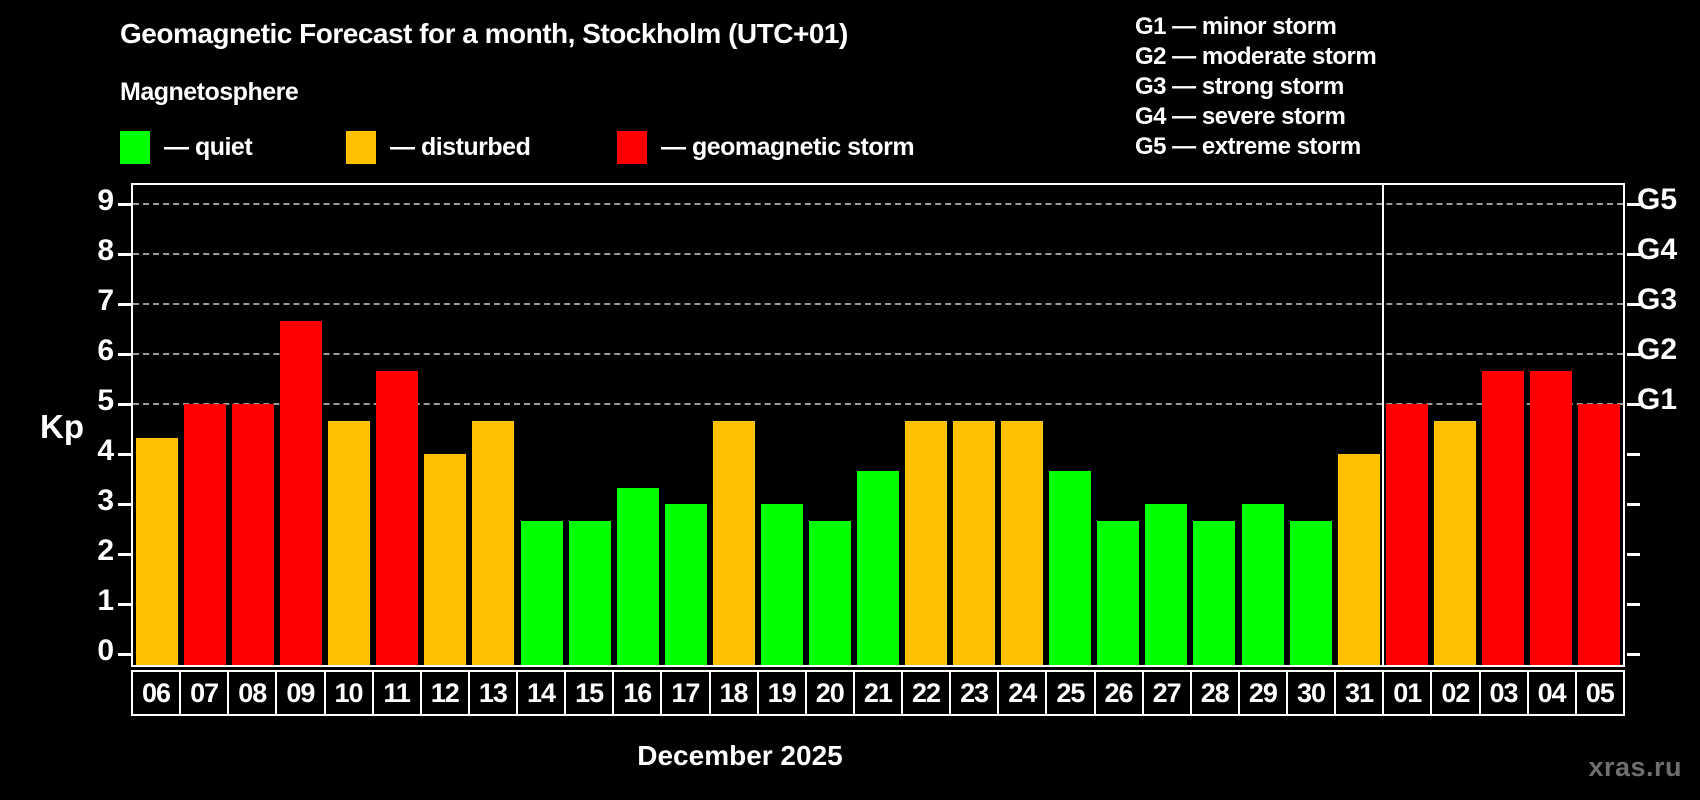 This screenshot has width=1700, height=800. What do you see at coordinates (105, 300) in the screenshot?
I see `y-tick-label-7: 7` at bounding box center [105, 300].